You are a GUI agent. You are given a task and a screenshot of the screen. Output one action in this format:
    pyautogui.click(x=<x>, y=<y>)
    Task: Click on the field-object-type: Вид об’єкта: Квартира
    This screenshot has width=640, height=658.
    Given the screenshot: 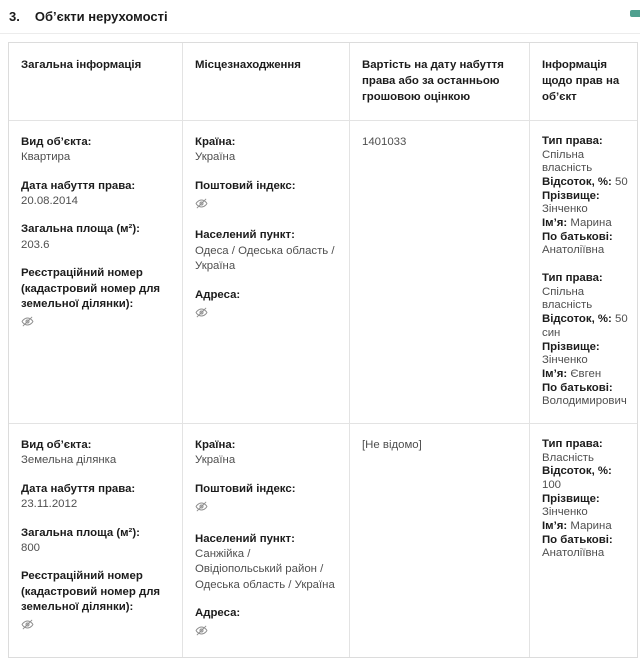 What is the action you would take?
    pyautogui.click(x=95, y=150)
    